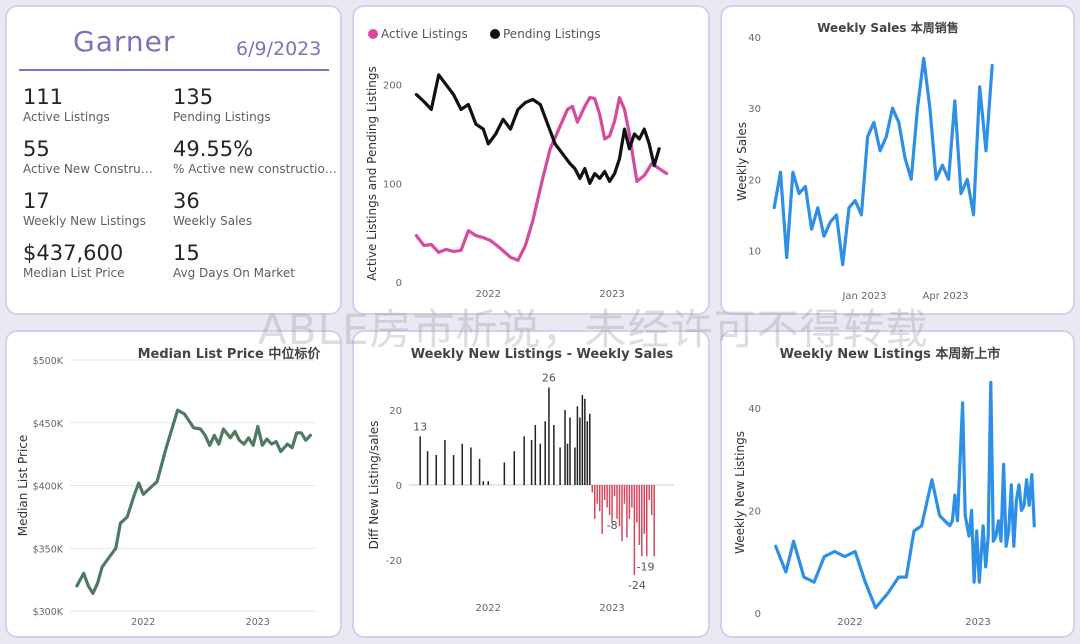  Describe the element at coordinates (213, 149) in the screenshot. I see `metric-value: 49.55%` at that location.